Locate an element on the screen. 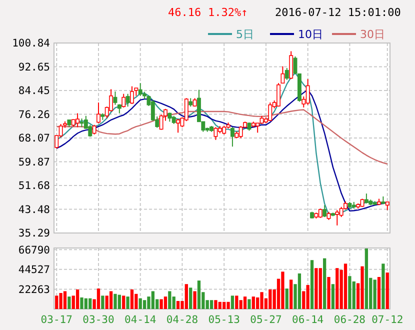  legend-label: 10日 is located at coordinates (310, 34).